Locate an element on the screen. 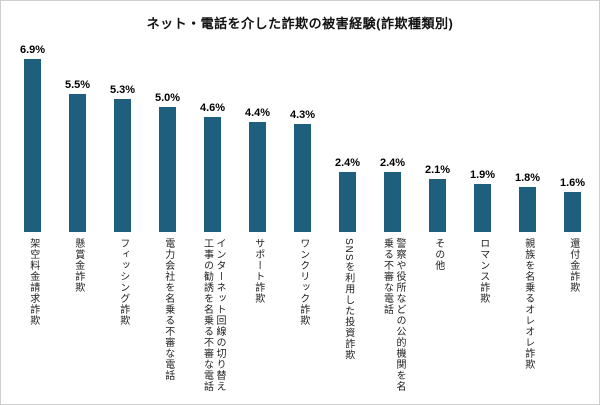 The image size is (600, 405). bar-column: 2.4% 警察や役所などの公的機関を名乗る不審な電話 is located at coordinates (392, 213).